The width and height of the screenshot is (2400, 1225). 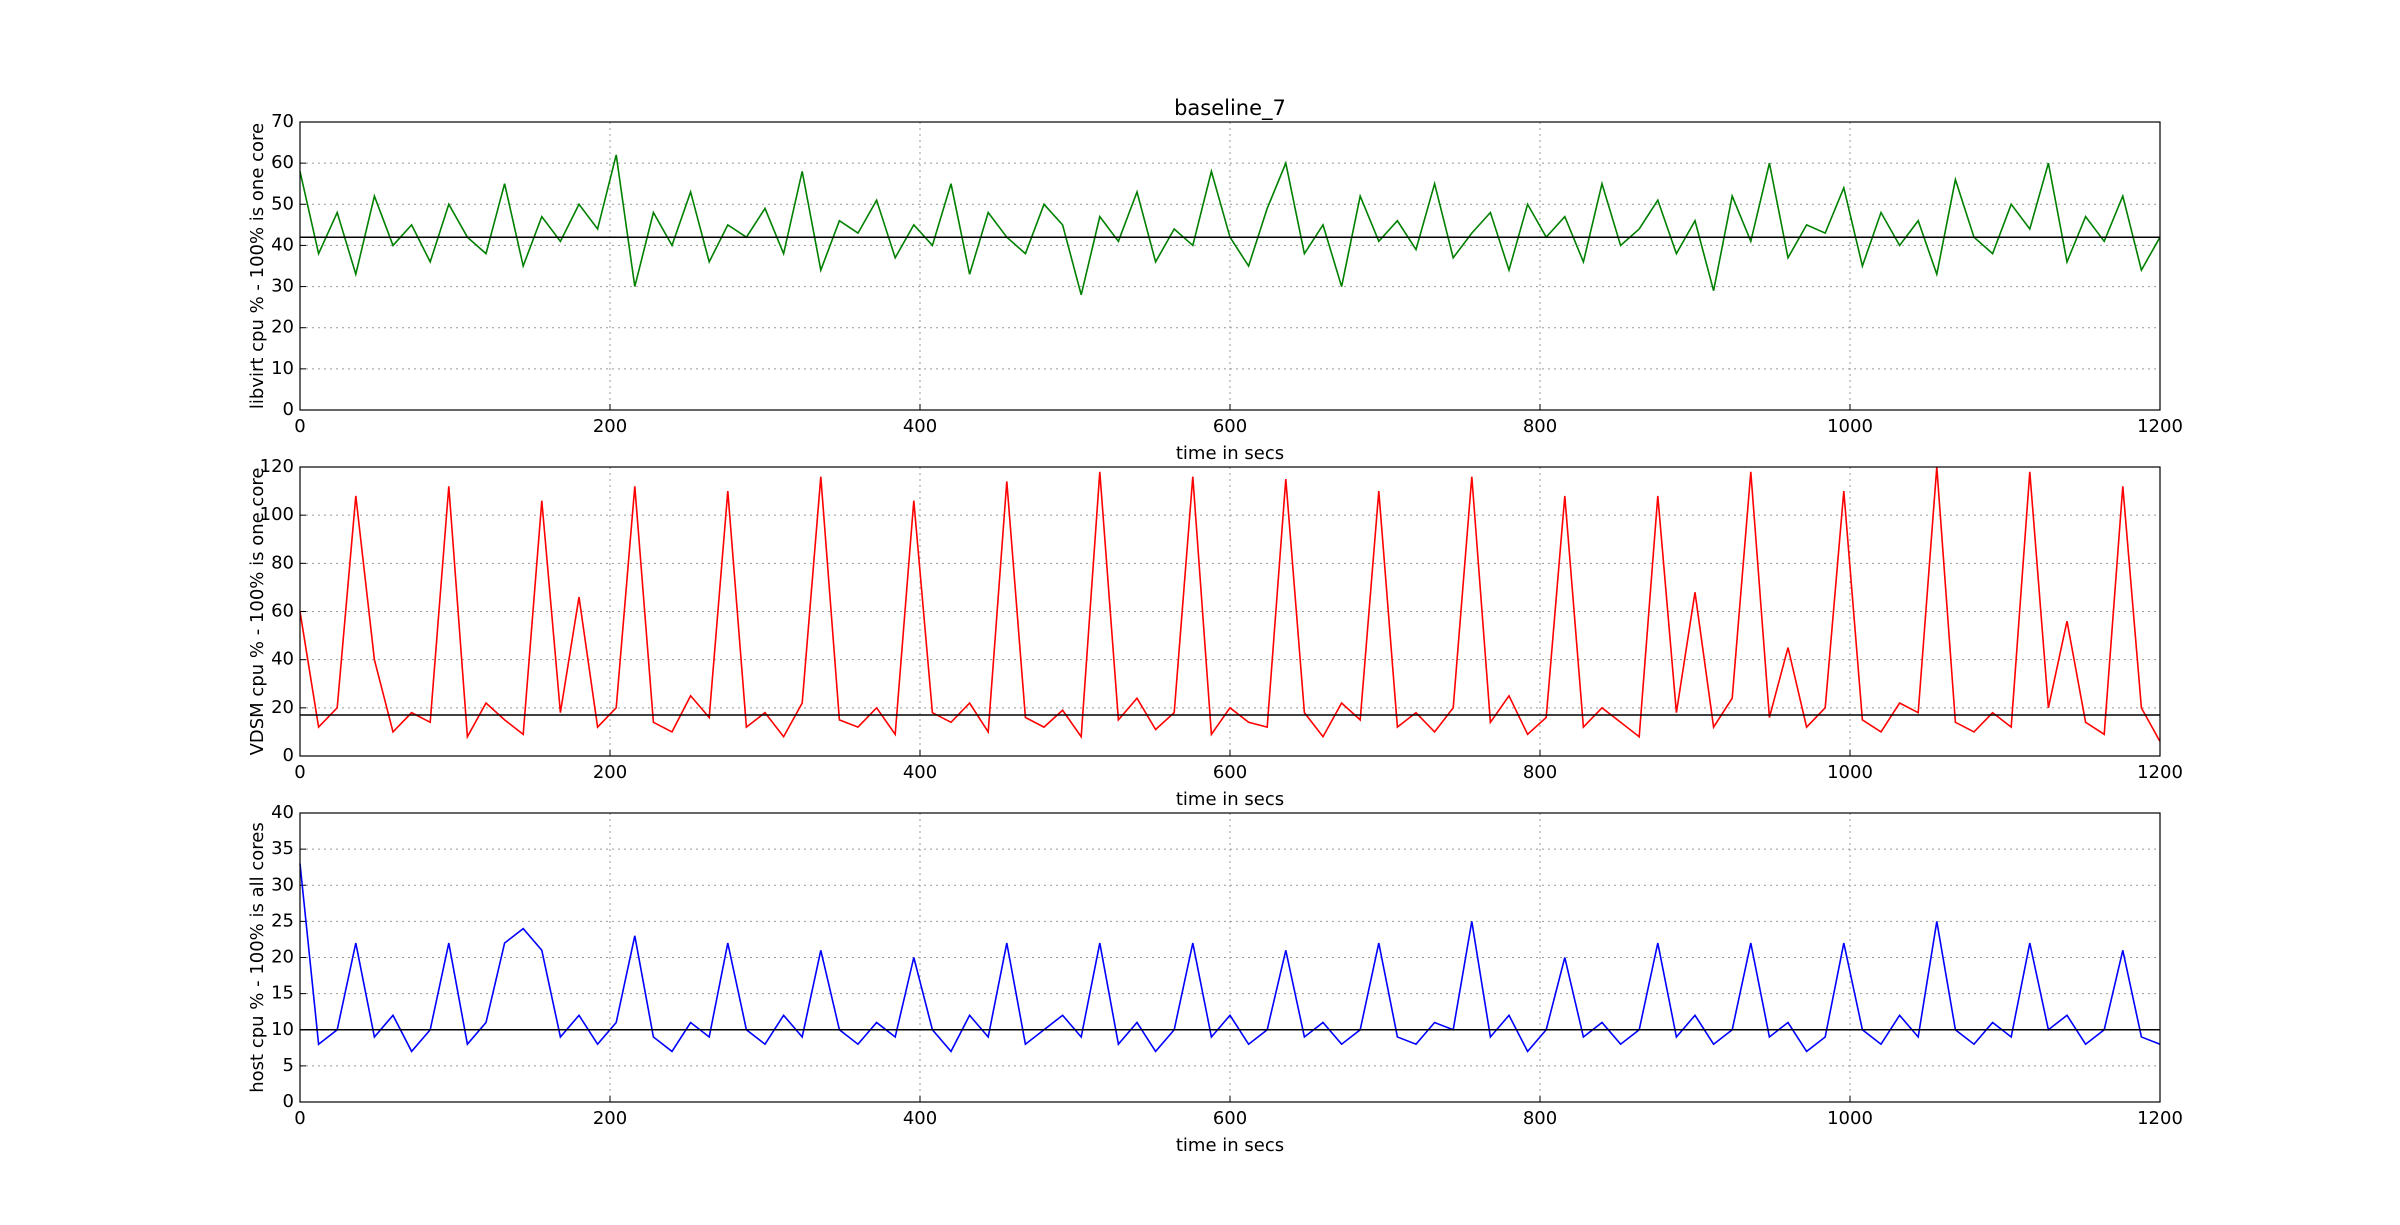 What do you see at coordinates (277, 466) in the screenshot?
I see `y-tick-label: 120` at bounding box center [277, 466].